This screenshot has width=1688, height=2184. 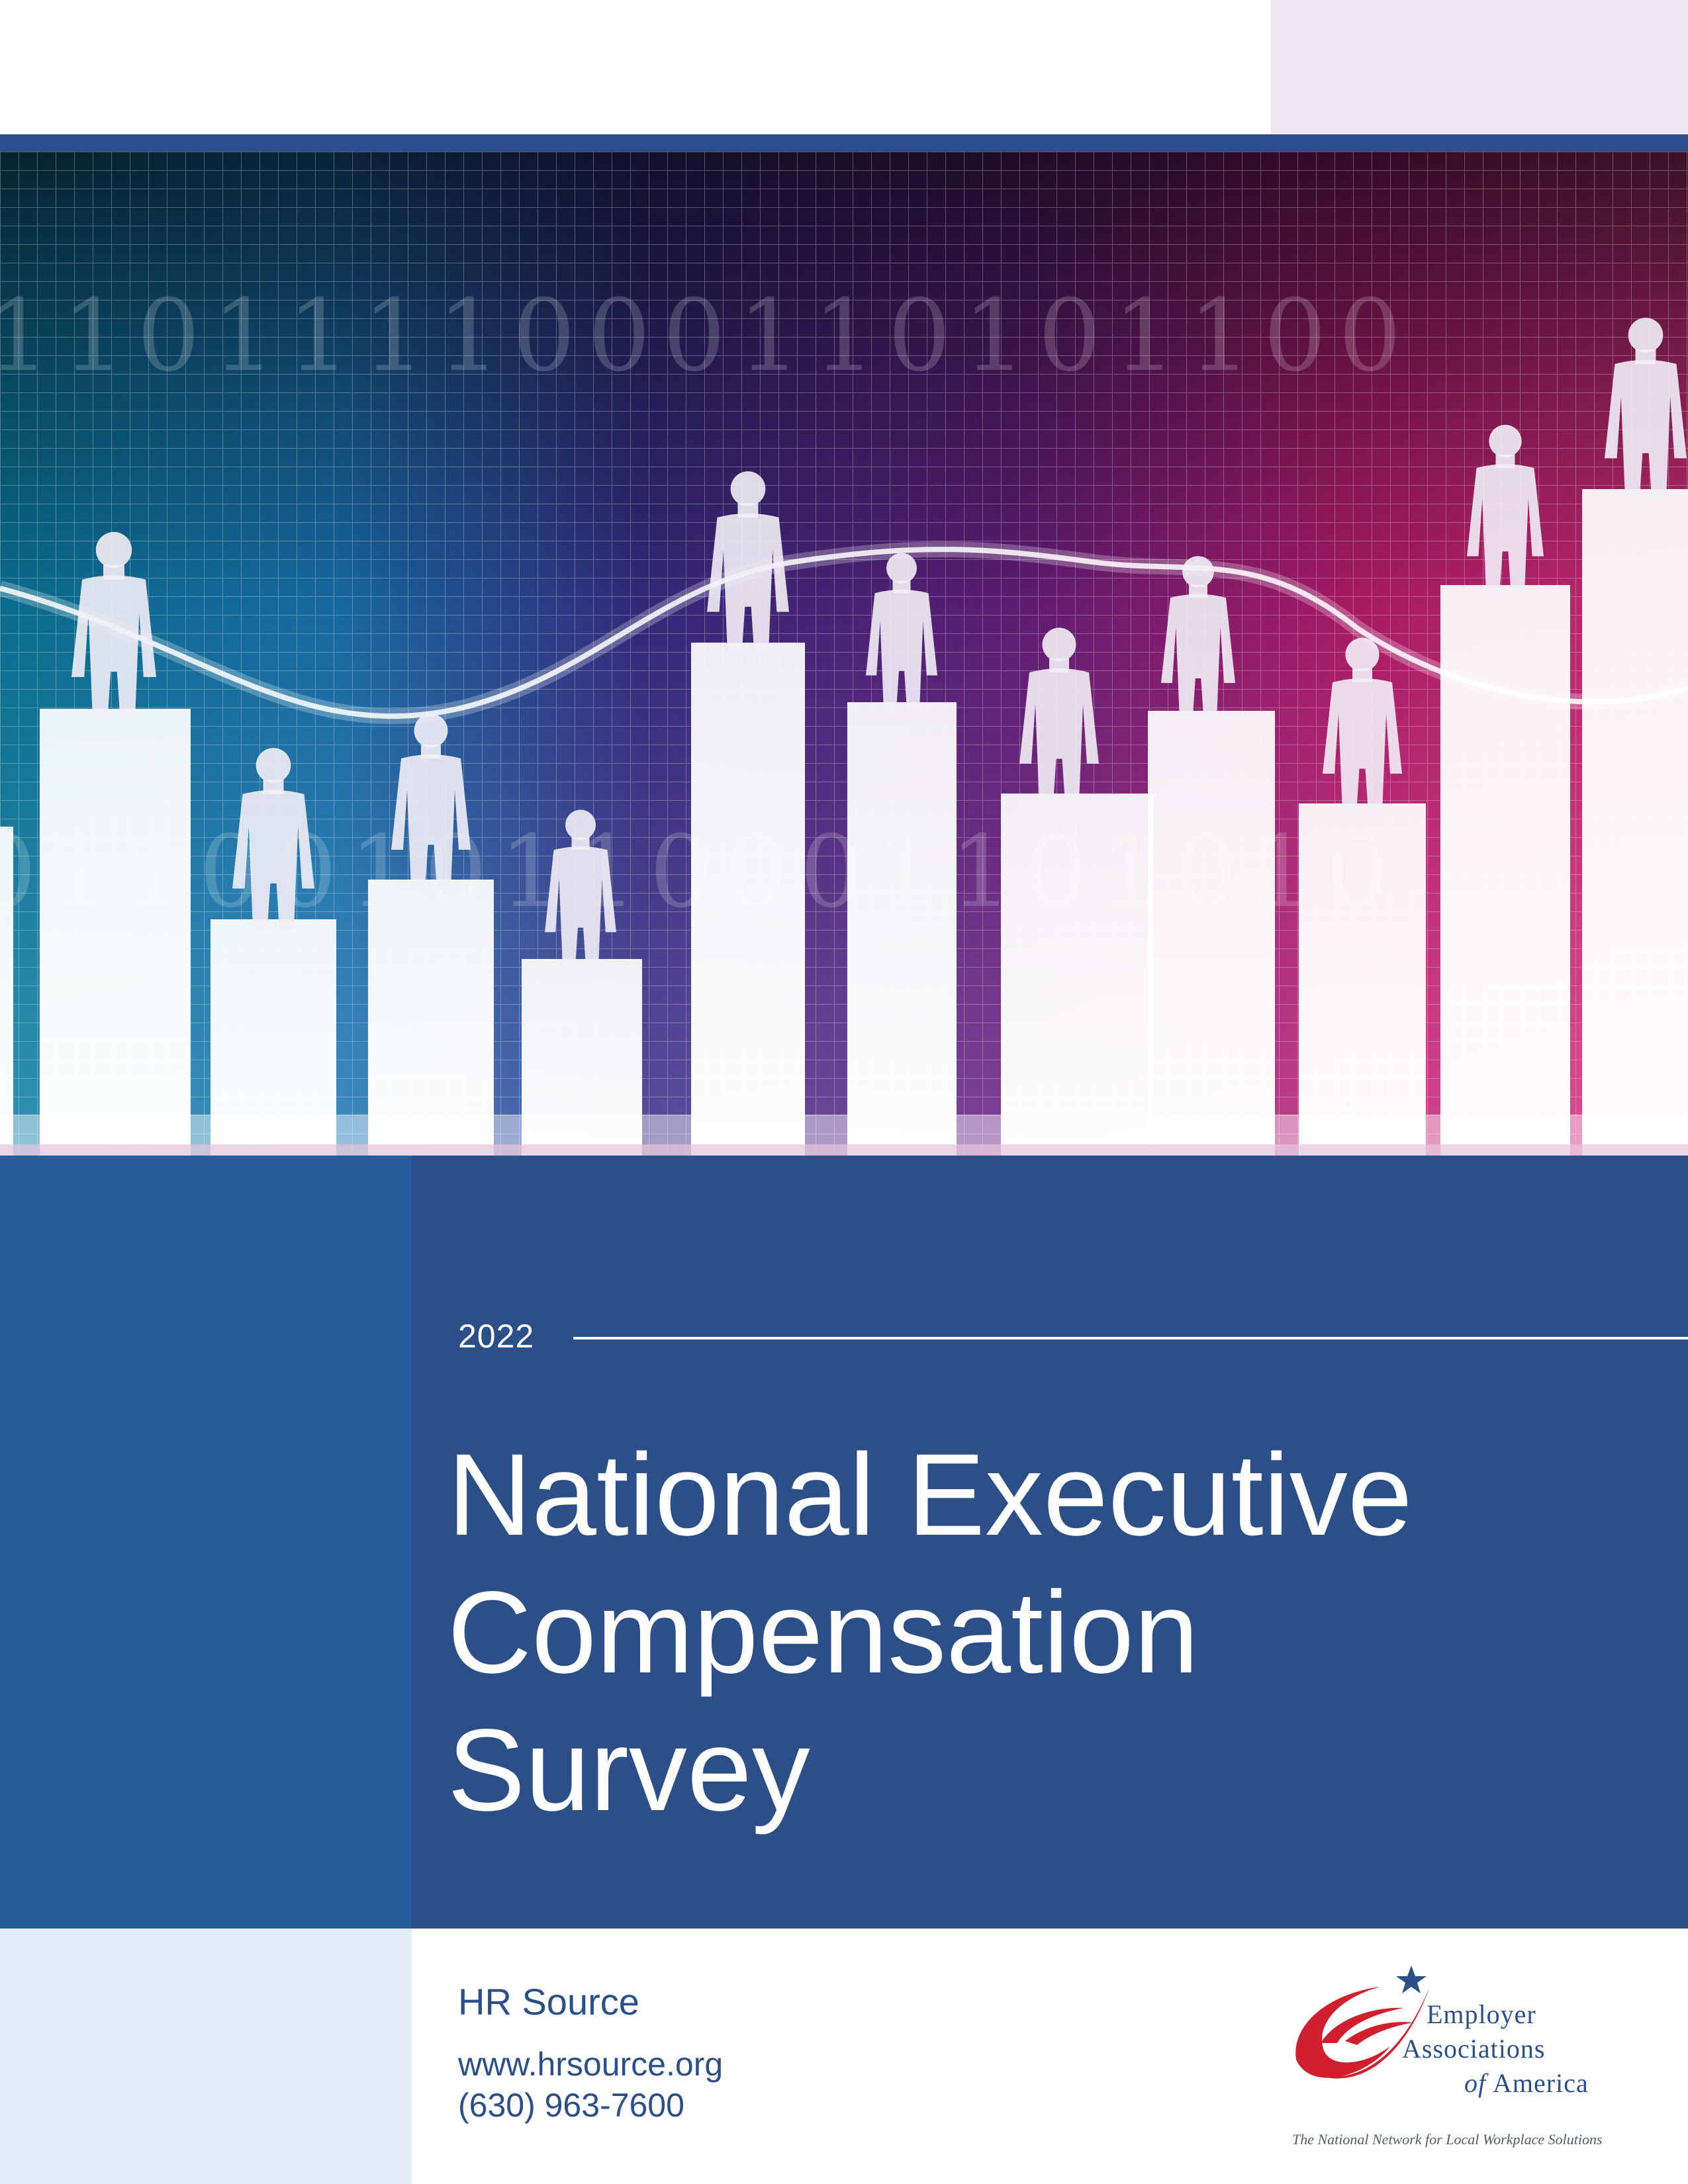 What do you see at coordinates (628, 1770) in the screenshot?
I see `title-line-3: Survey` at bounding box center [628, 1770].